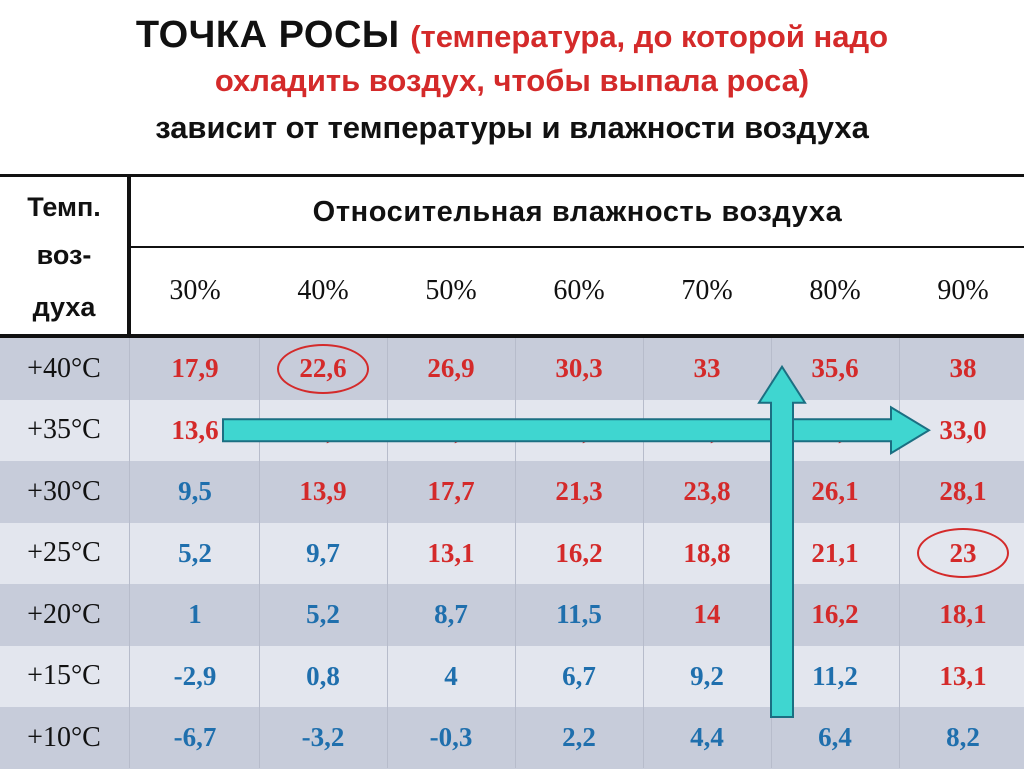 The height and width of the screenshot is (769, 1024). Describe the element at coordinates (579, 491) in the screenshot. I see `dew-point-cell: 21,3` at that location.